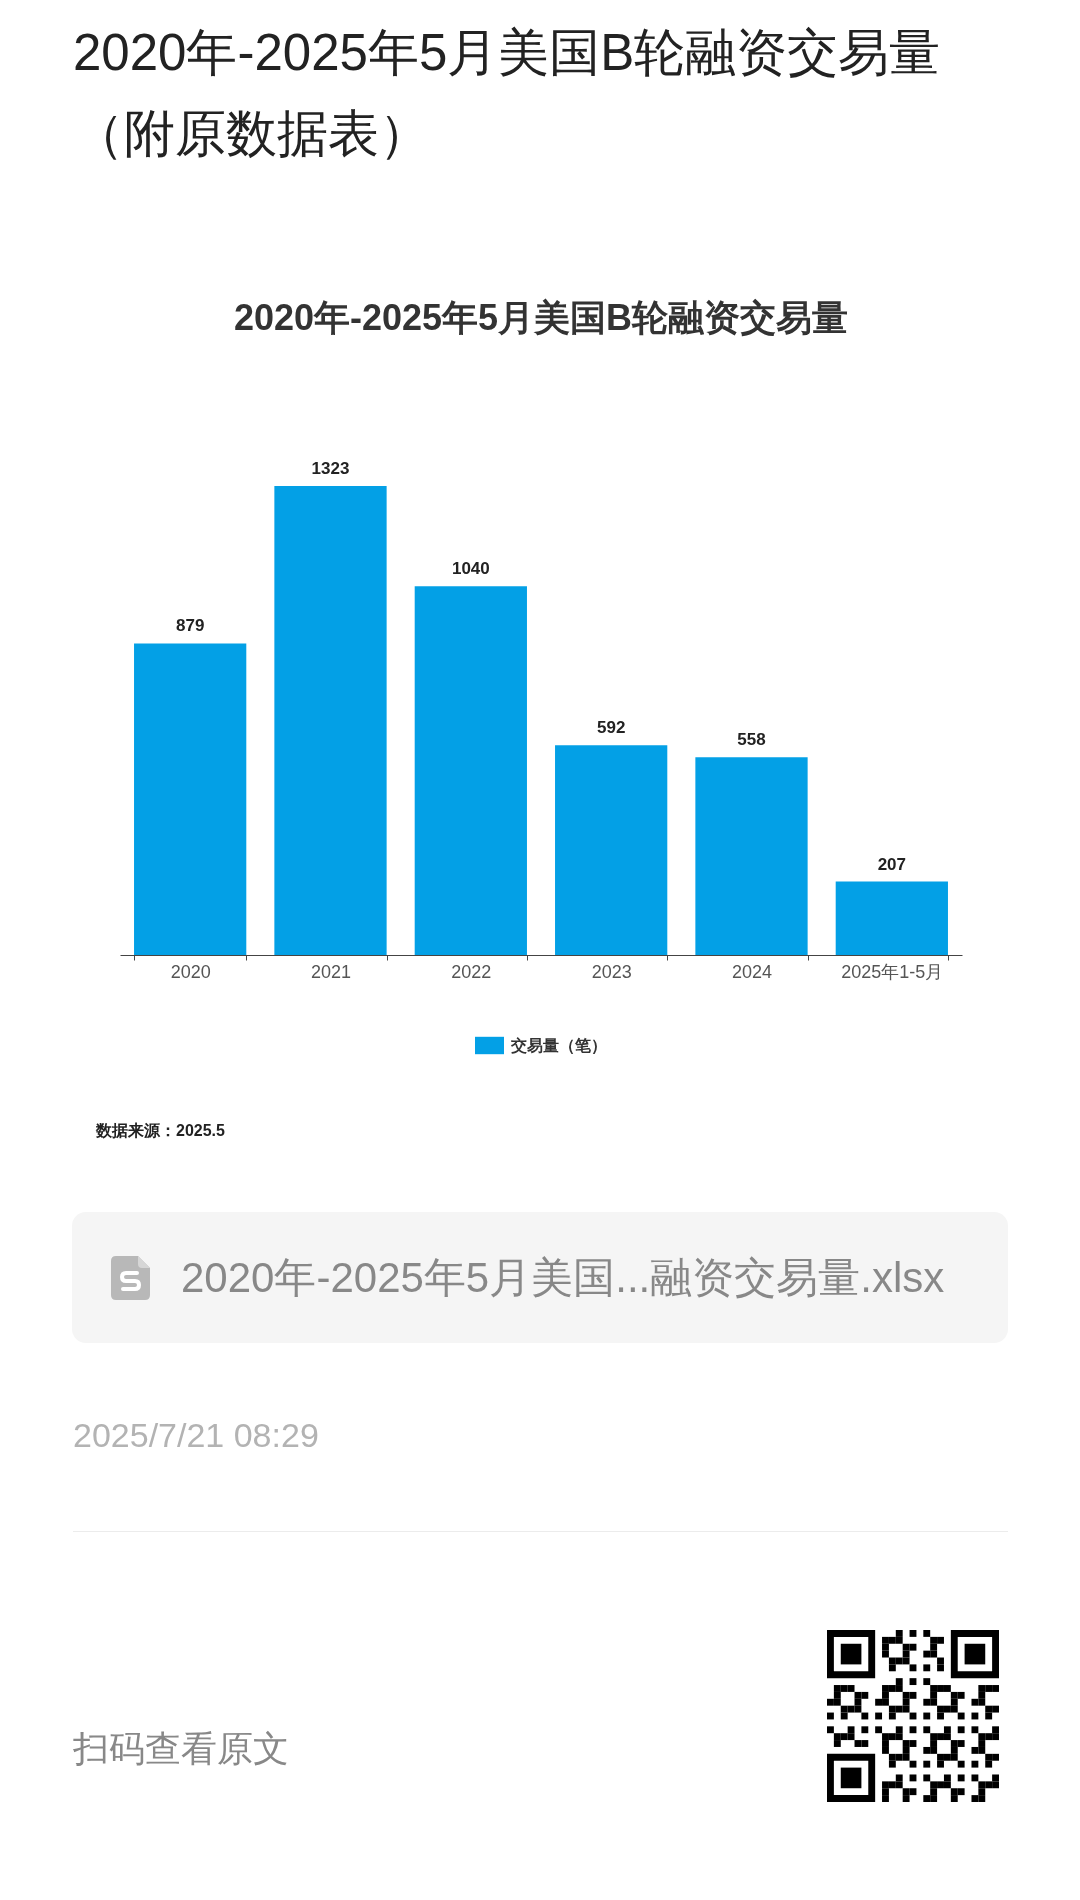  What do you see at coordinates (541, 317) in the screenshot?
I see `chart-title: 2020年-2025年5月美国B轮融资交易量` at bounding box center [541, 317].